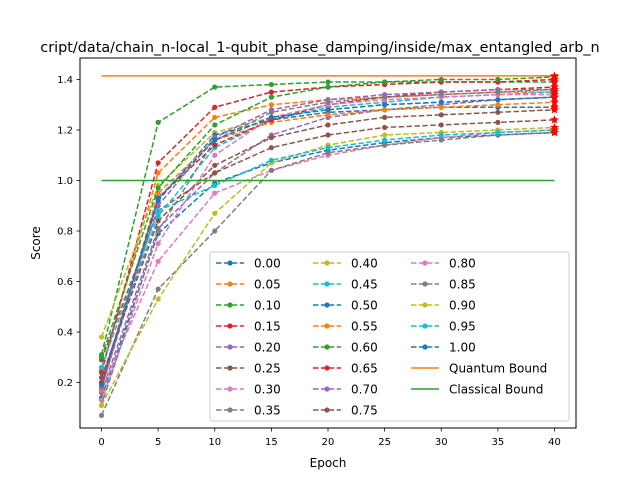 The height and width of the screenshot is (480, 640). I want to click on legend-item: Quantum Bound, so click(479, 369).